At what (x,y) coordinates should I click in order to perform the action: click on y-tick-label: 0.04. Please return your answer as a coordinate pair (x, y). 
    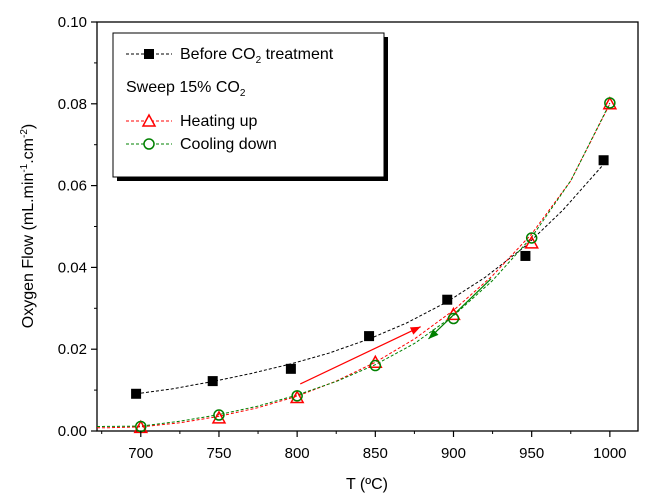
    Looking at the image, I should click on (72, 267).